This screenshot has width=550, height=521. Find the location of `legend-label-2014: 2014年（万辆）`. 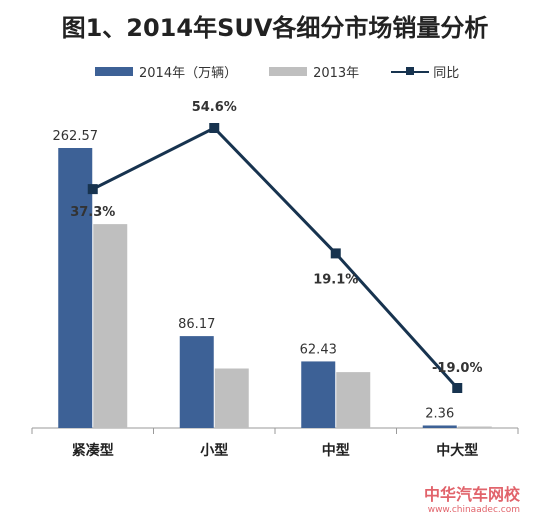

legend-label-2014: 2014年（万辆） is located at coordinates (188, 73).